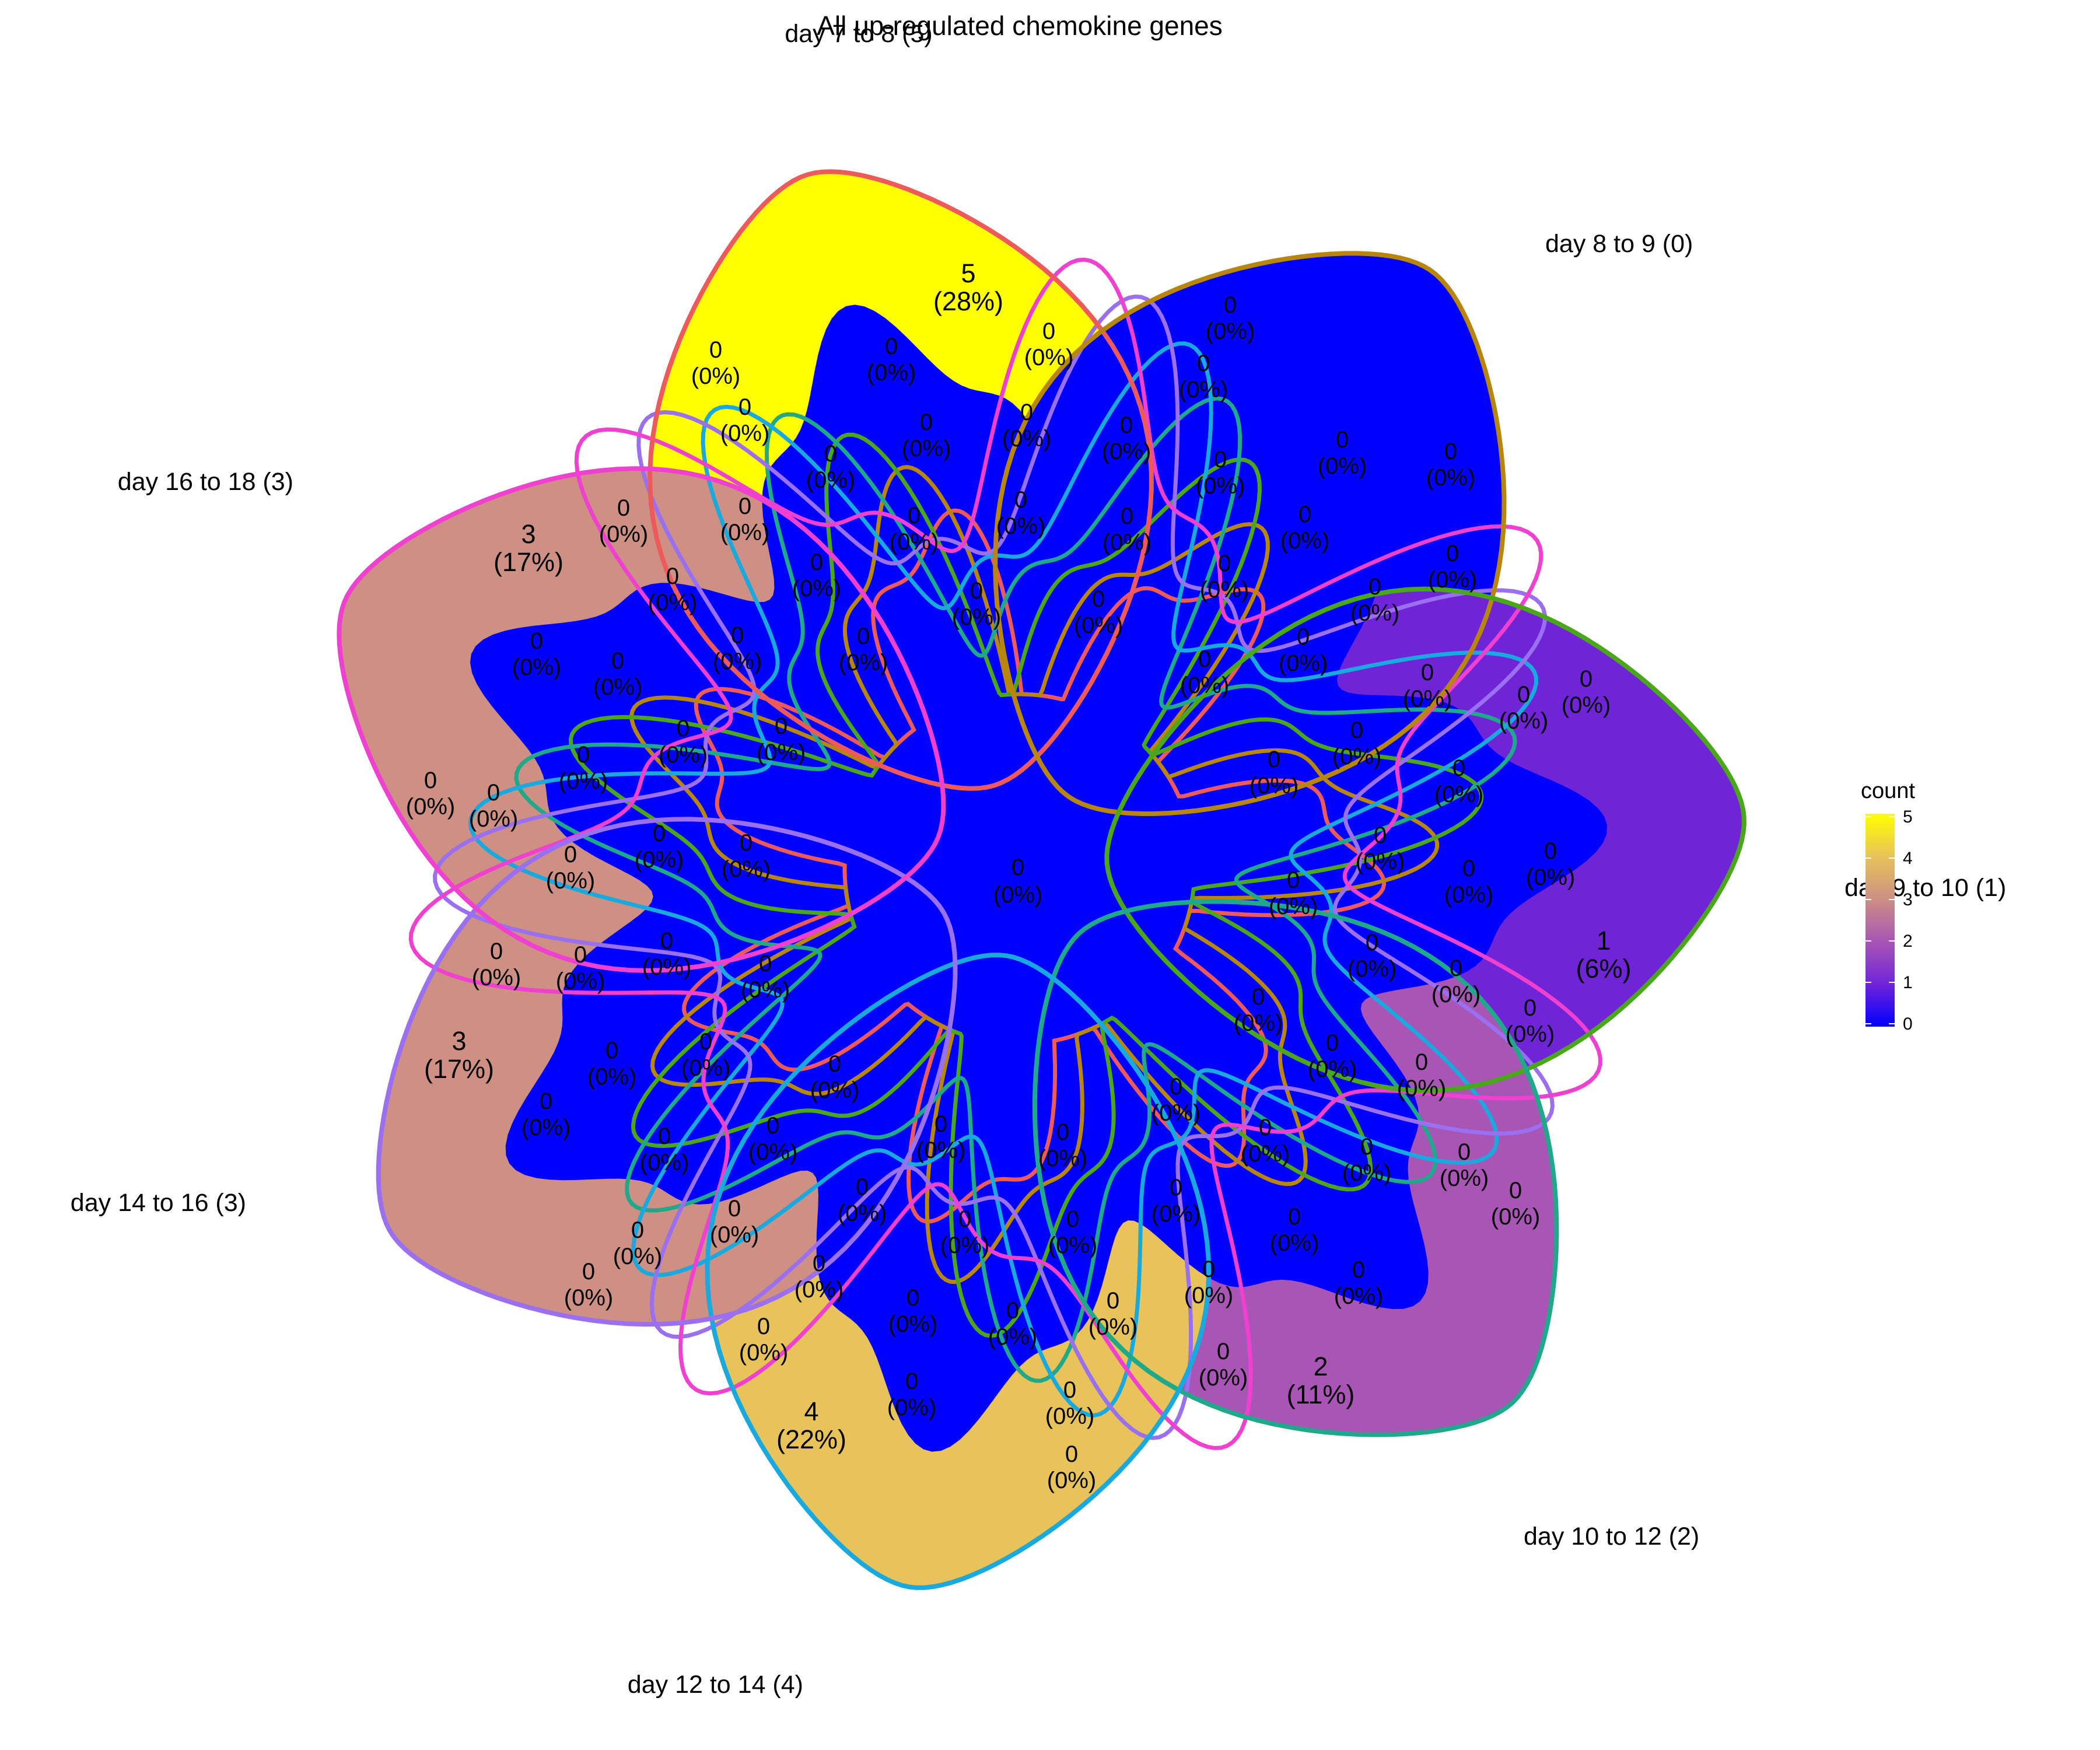  Describe the element at coordinates (1908, 858) in the screenshot. I see `legend-tick-label: 4` at that location.